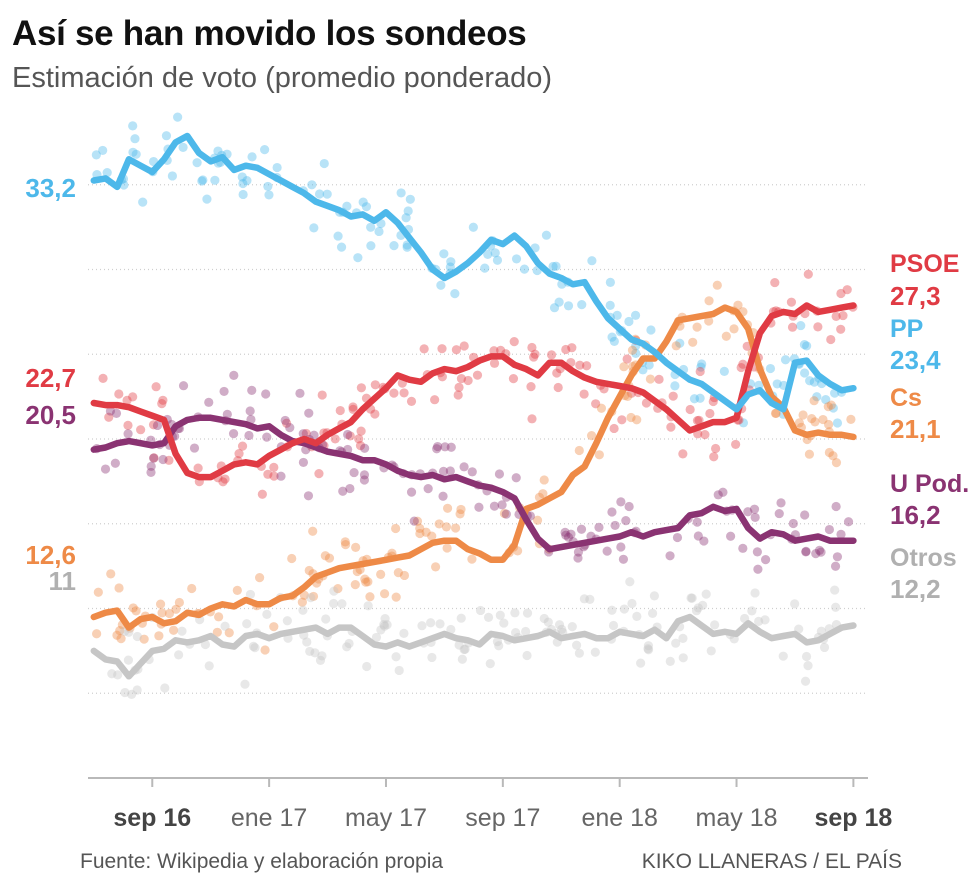 The image size is (980, 893). What do you see at coordinates (929, 484) in the screenshot?
I see `end-name-label: U Pod.` at bounding box center [929, 484].